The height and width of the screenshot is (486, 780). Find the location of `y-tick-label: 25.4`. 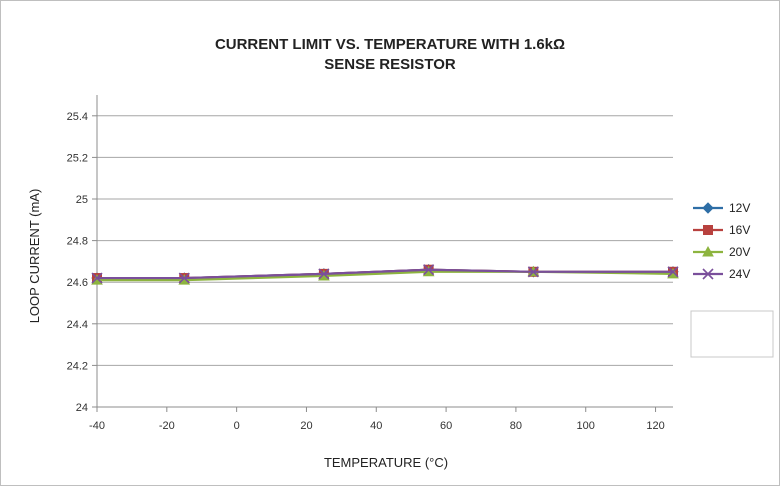

y-tick-label: 25.4 is located at coordinates (77, 117).